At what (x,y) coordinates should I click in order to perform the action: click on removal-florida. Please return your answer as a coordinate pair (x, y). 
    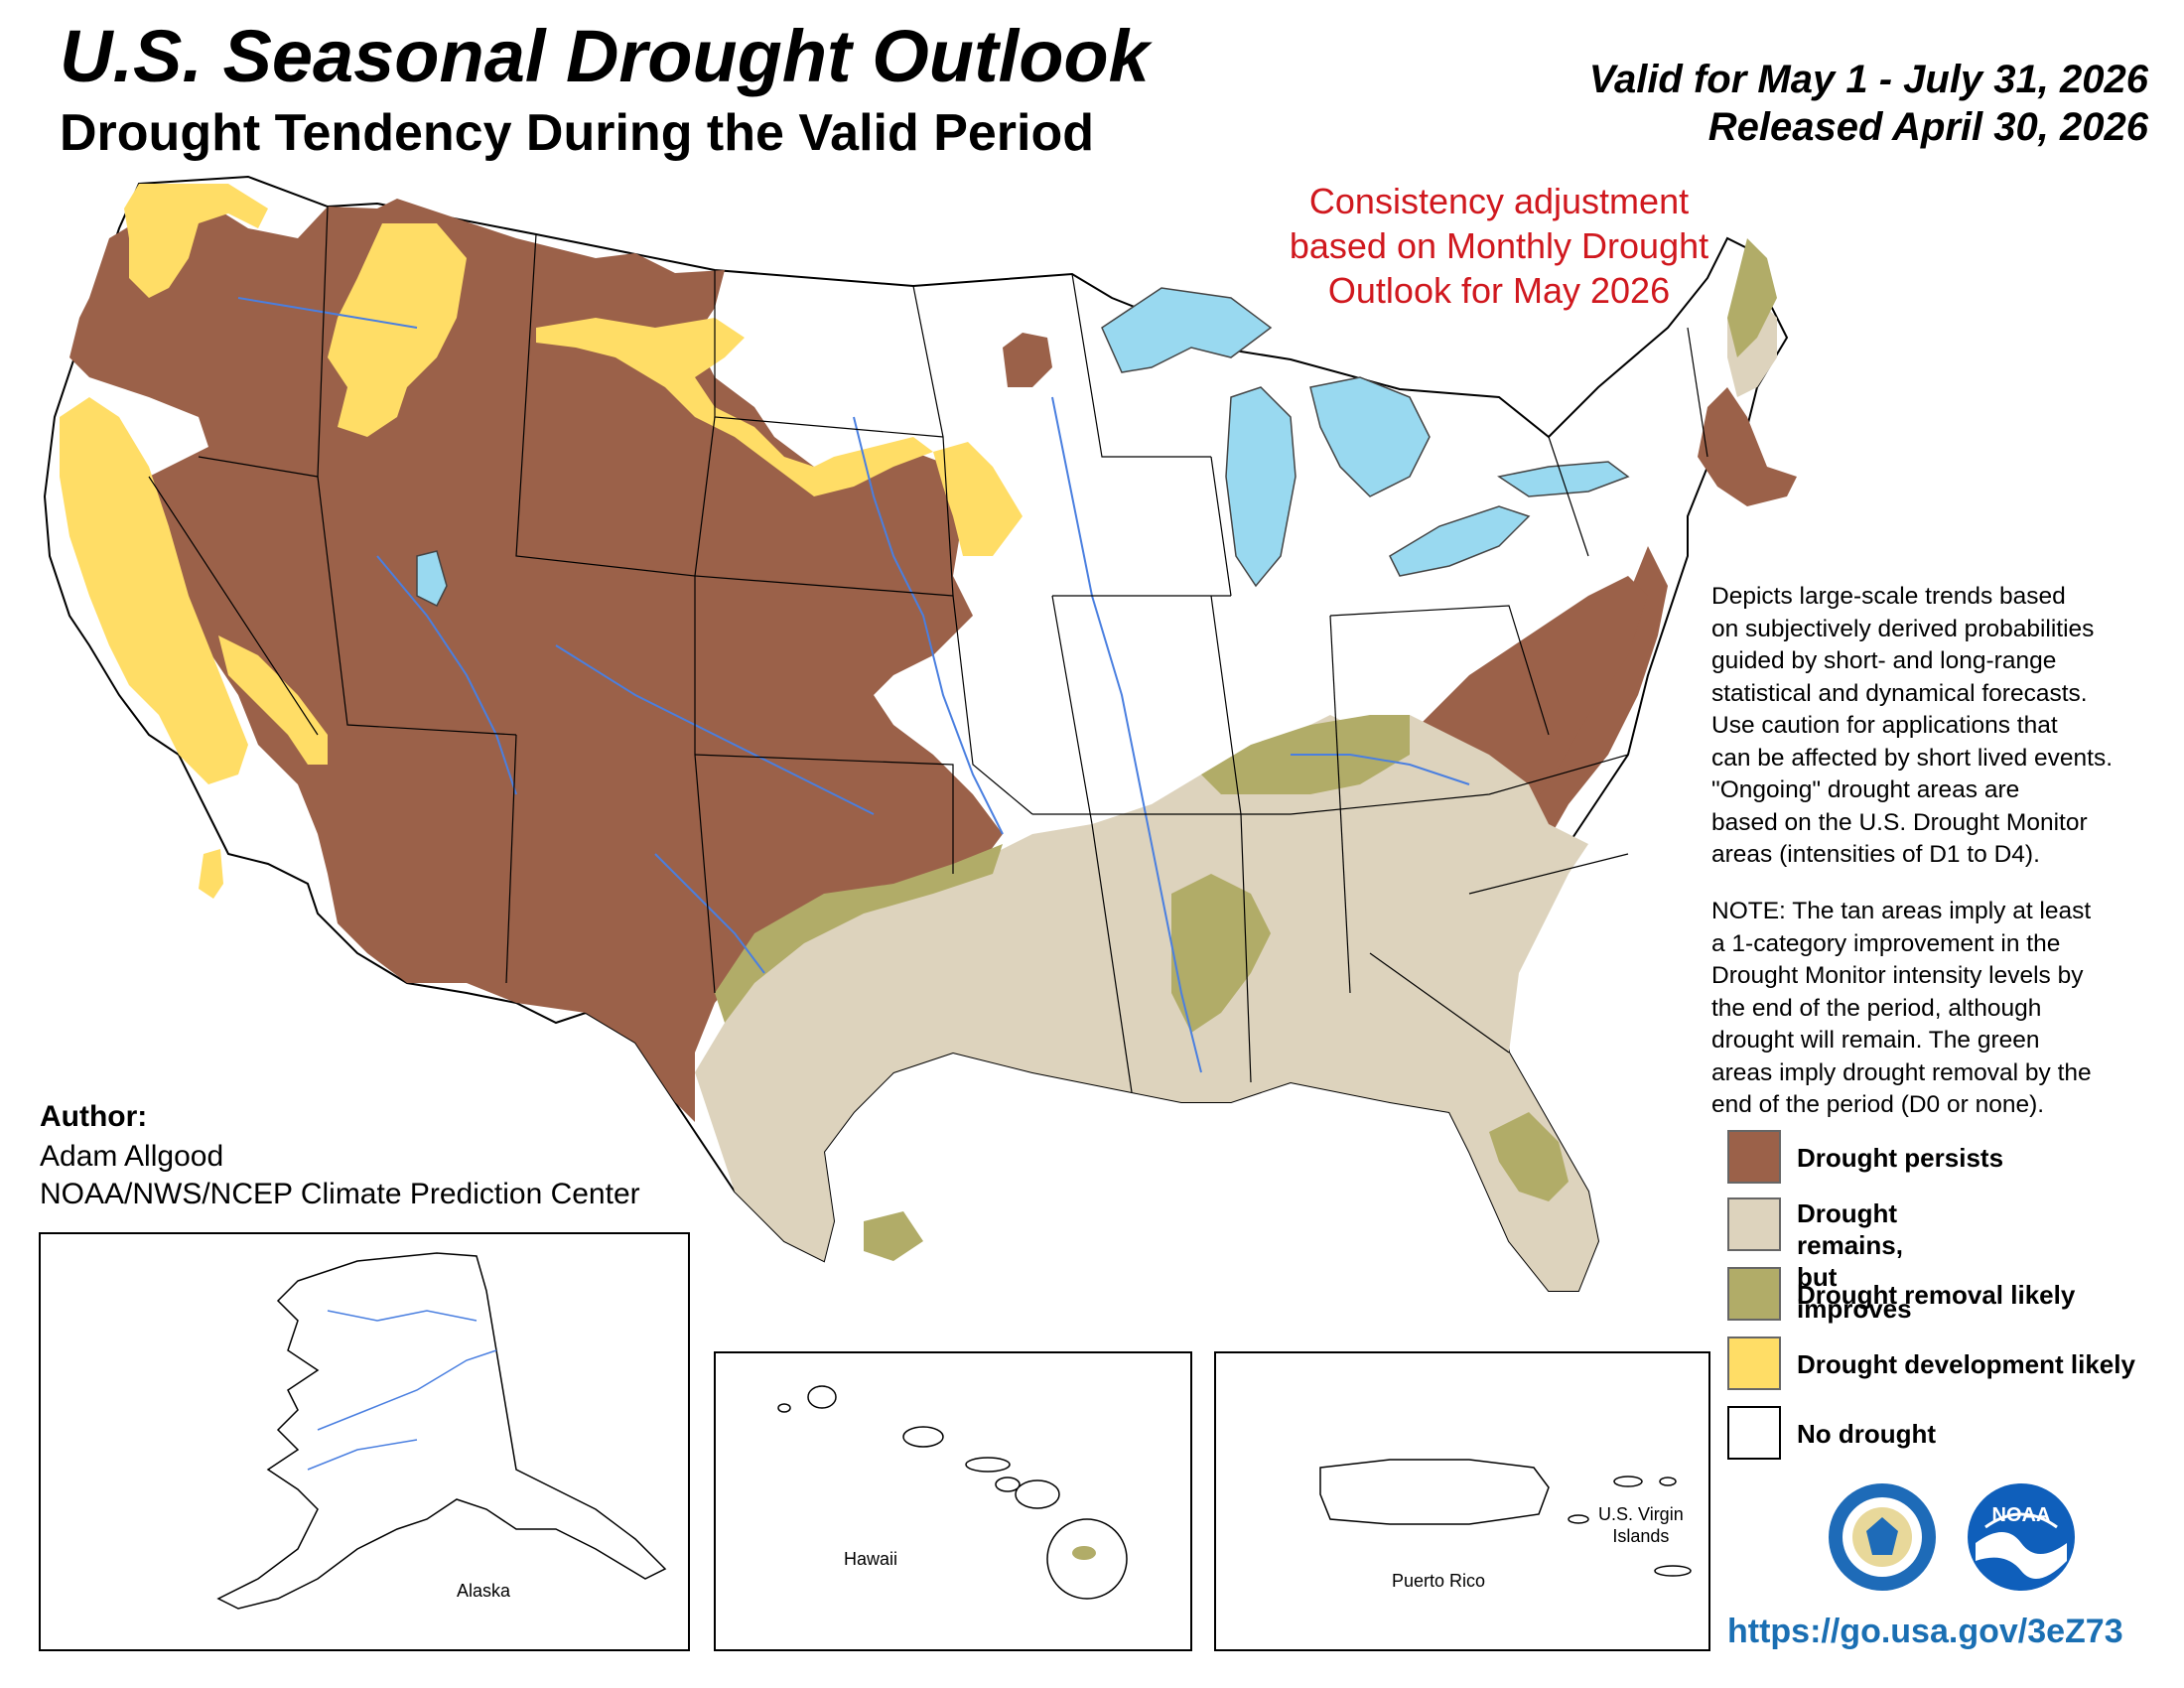
    Looking at the image, I should click on (1529, 1156).